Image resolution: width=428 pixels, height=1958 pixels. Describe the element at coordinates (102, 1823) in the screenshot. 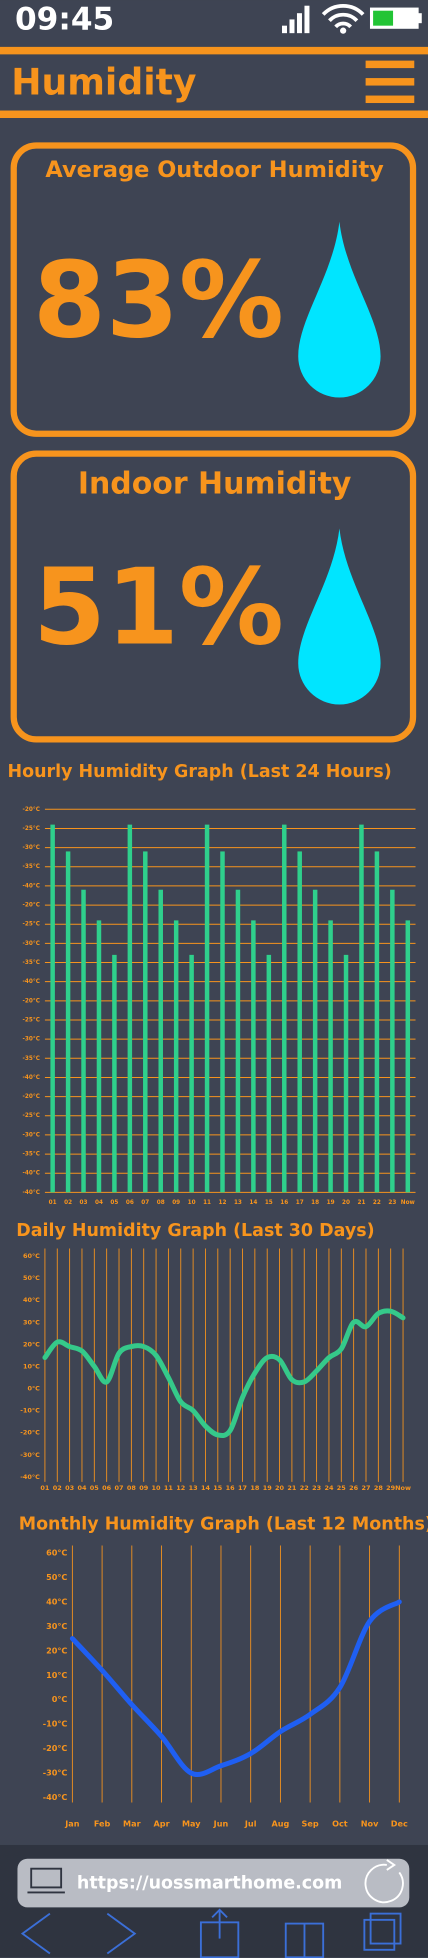

I see `x-tick-label: Feb` at that location.